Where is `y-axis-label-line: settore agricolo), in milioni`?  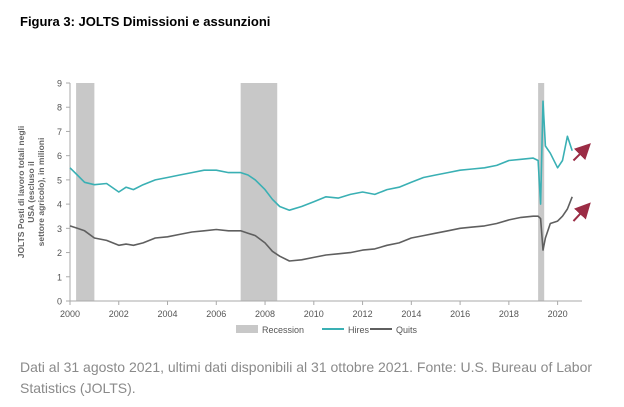
y-axis-label-line: settore agricolo), in milioni is located at coordinates (41, 192).